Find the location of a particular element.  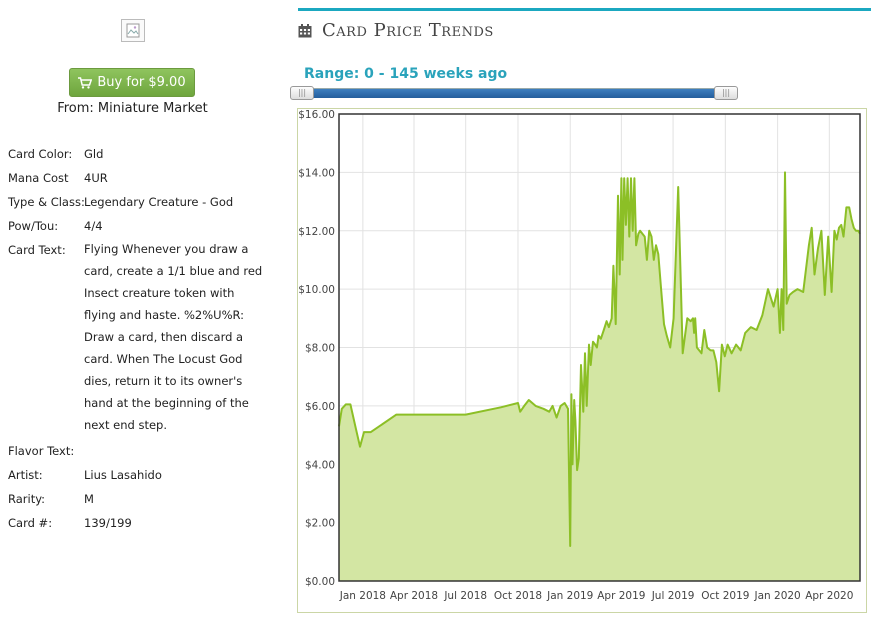

x-tick-label: Jan 2020 is located at coordinates (776, 596).